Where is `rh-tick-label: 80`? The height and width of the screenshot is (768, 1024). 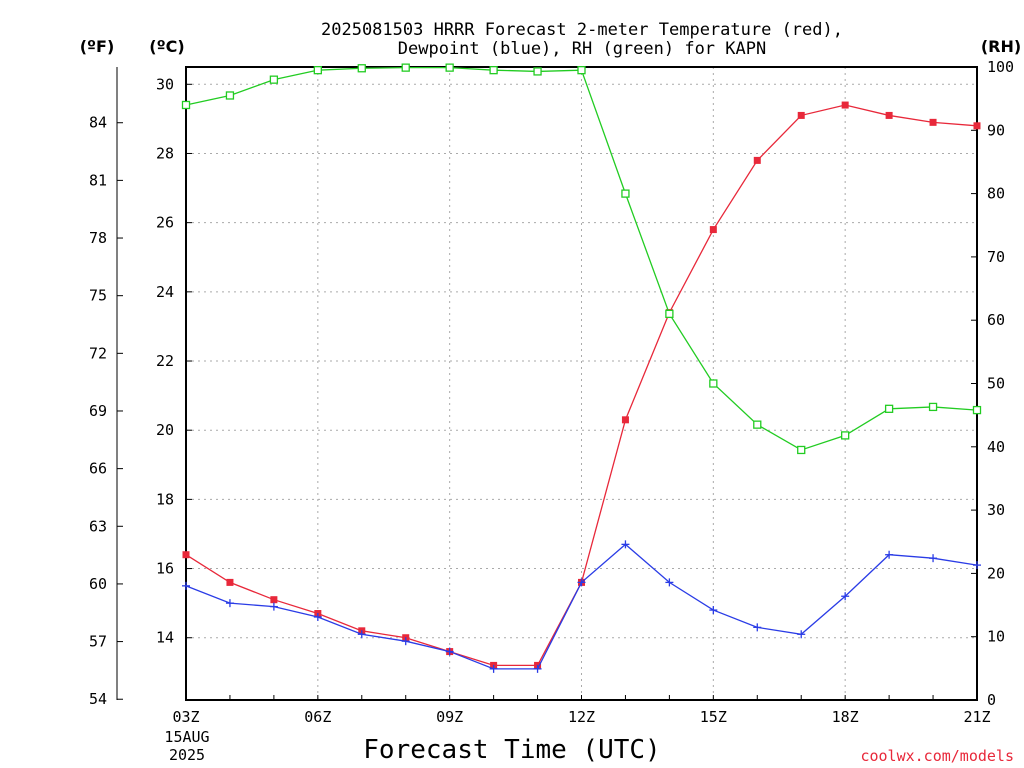 rh-tick-label: 80 is located at coordinates (996, 194).